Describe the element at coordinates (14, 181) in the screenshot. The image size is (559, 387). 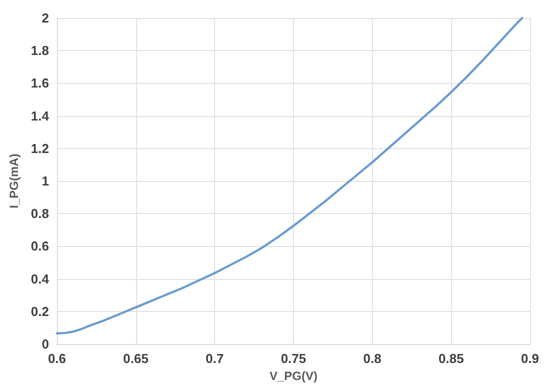
I see `y-axis-title: I_PG(mA)` at that location.